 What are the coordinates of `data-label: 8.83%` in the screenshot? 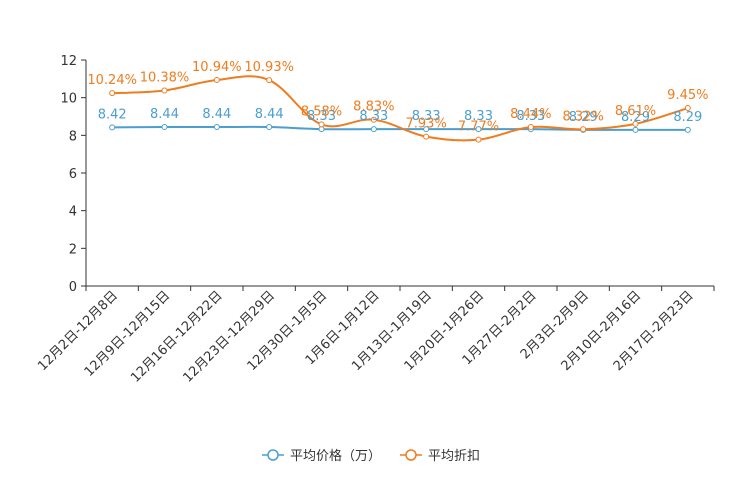 It's located at (373, 107).